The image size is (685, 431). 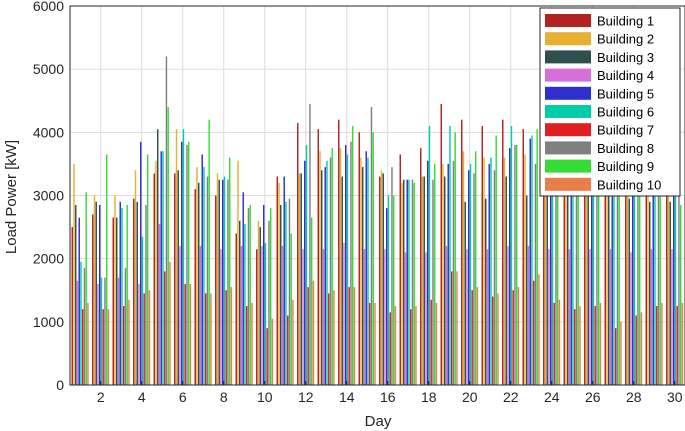 I want to click on x-tick-label: 12, so click(x=306, y=397).